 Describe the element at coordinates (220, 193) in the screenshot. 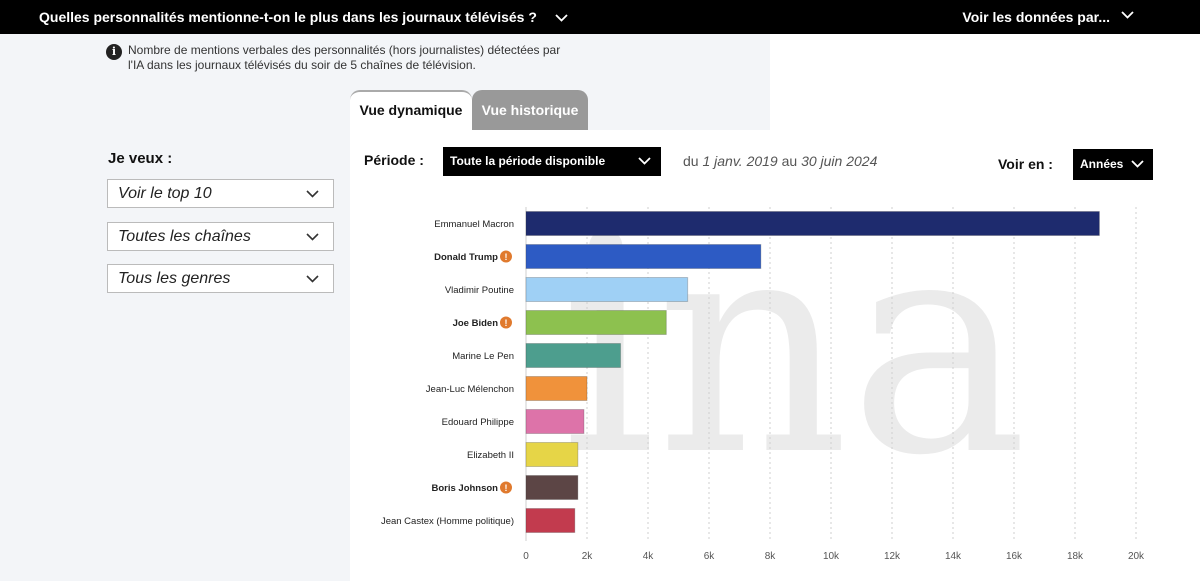

I see `top-select: Voir le top 10` at that location.